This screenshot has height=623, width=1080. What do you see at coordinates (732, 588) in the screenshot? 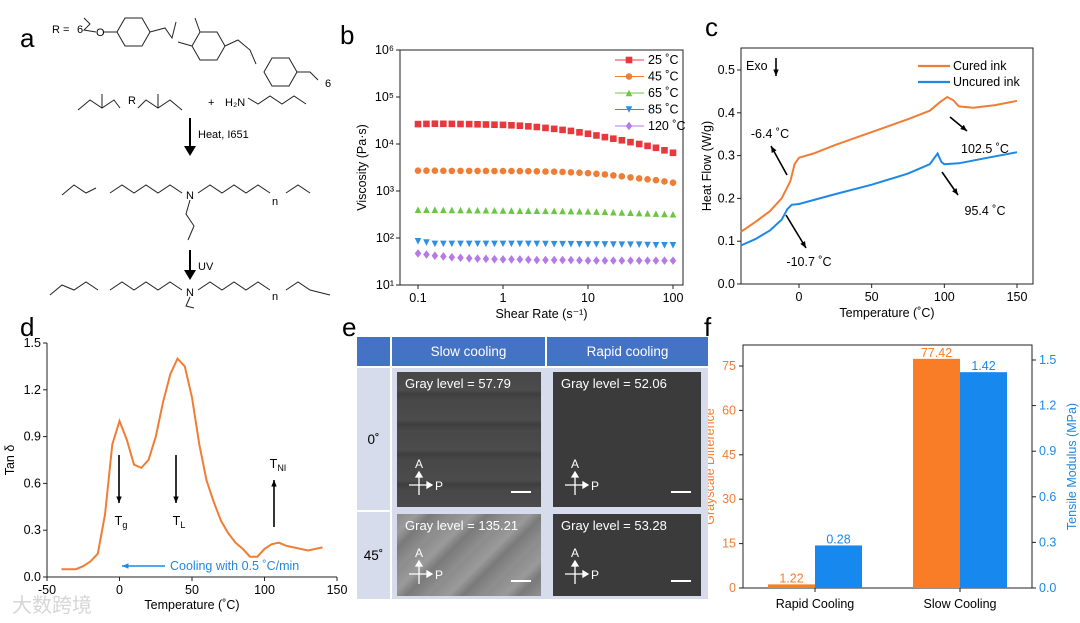
I see `y-tick-label-left: 0` at bounding box center [732, 588].